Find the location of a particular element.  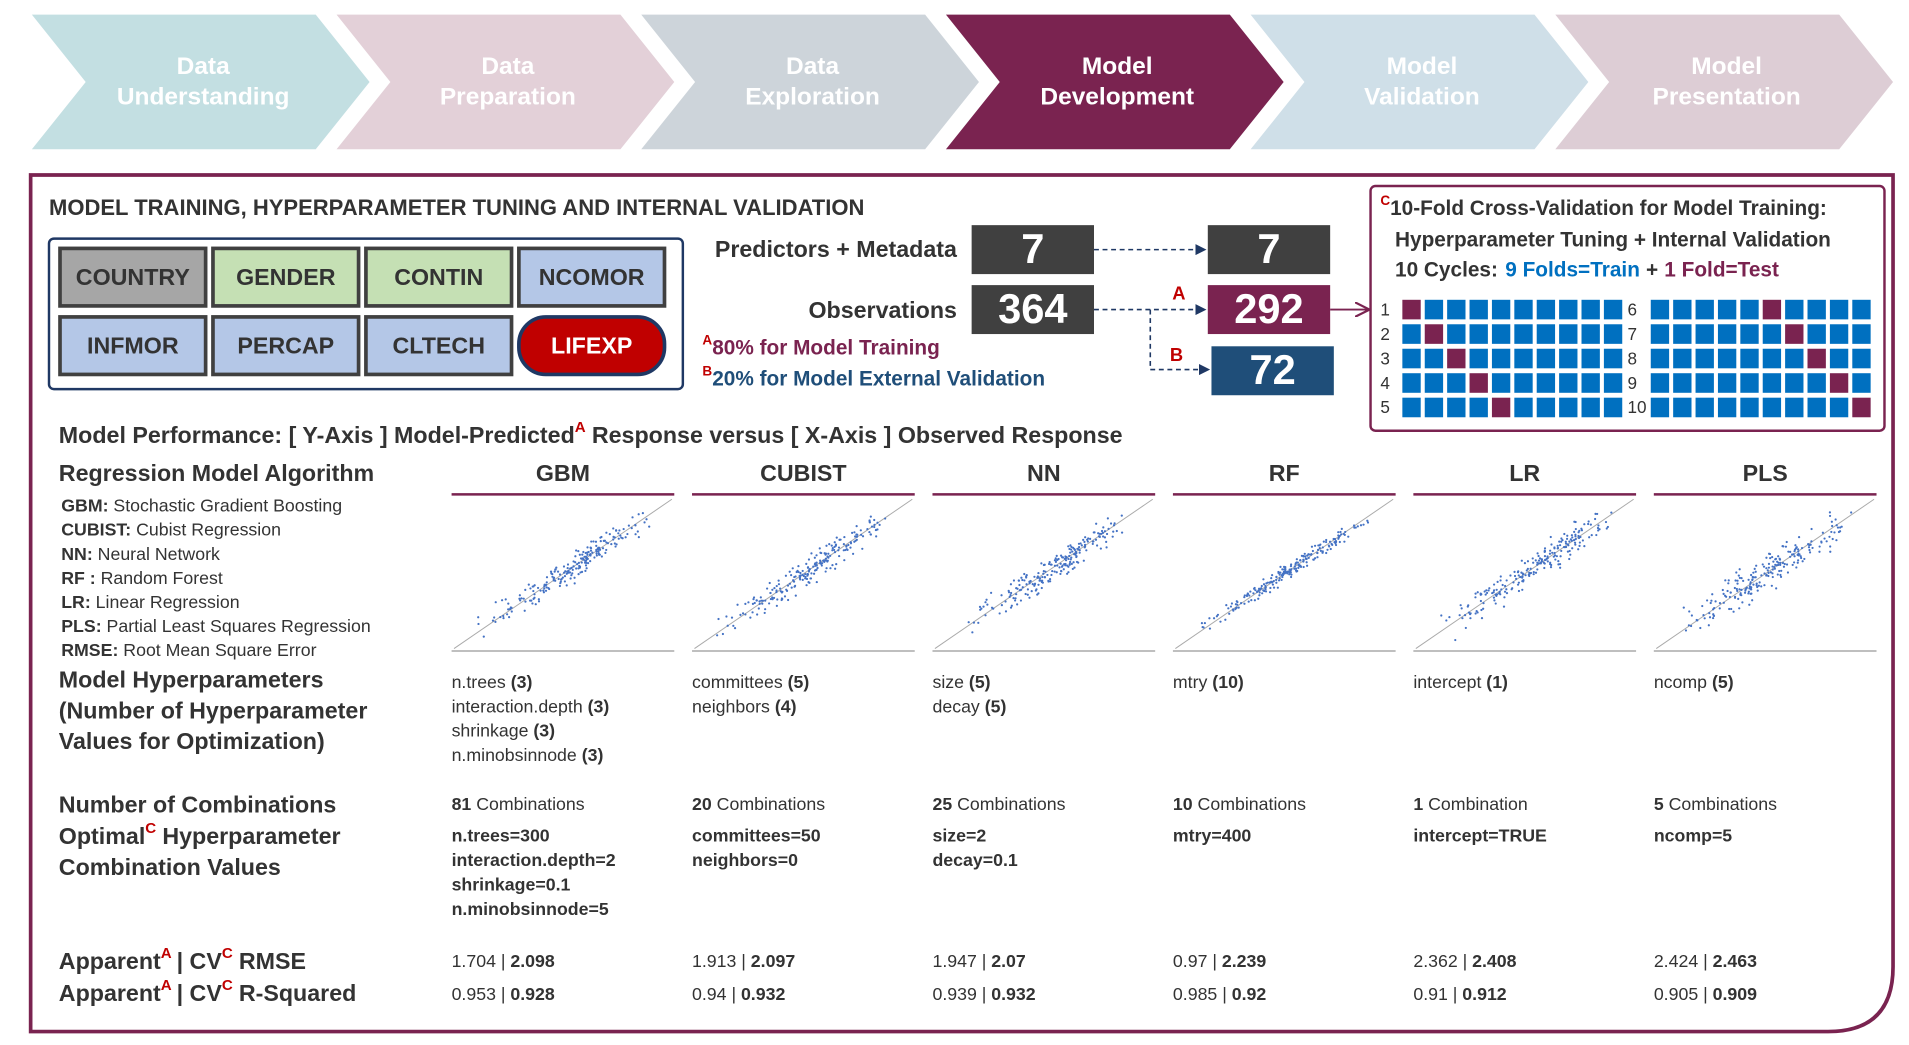

legend-entry-part: Linear Regression is located at coordinates (168, 602).